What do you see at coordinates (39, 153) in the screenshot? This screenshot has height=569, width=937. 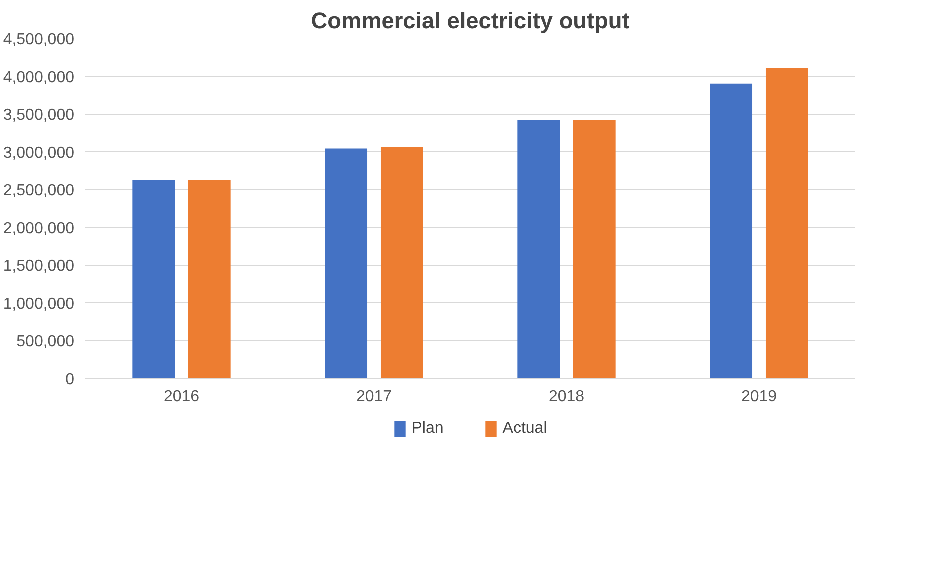 I see `y-tick-label: 3,000,000` at bounding box center [39, 153].